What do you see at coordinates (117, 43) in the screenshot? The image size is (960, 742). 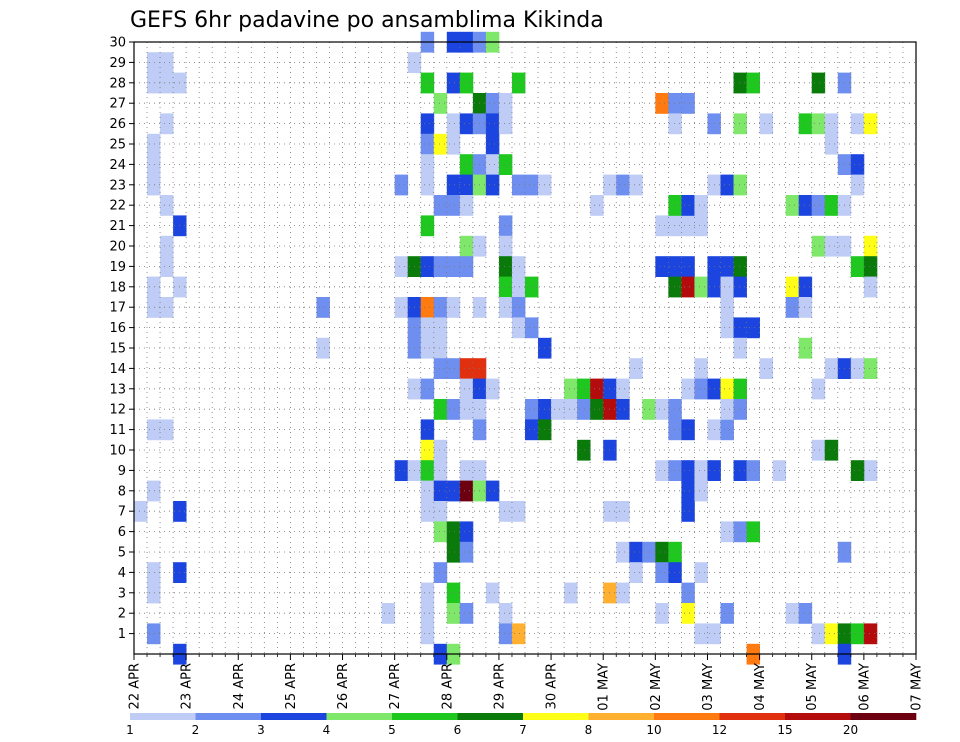 I see `y-tick-label: 30` at bounding box center [117, 43].